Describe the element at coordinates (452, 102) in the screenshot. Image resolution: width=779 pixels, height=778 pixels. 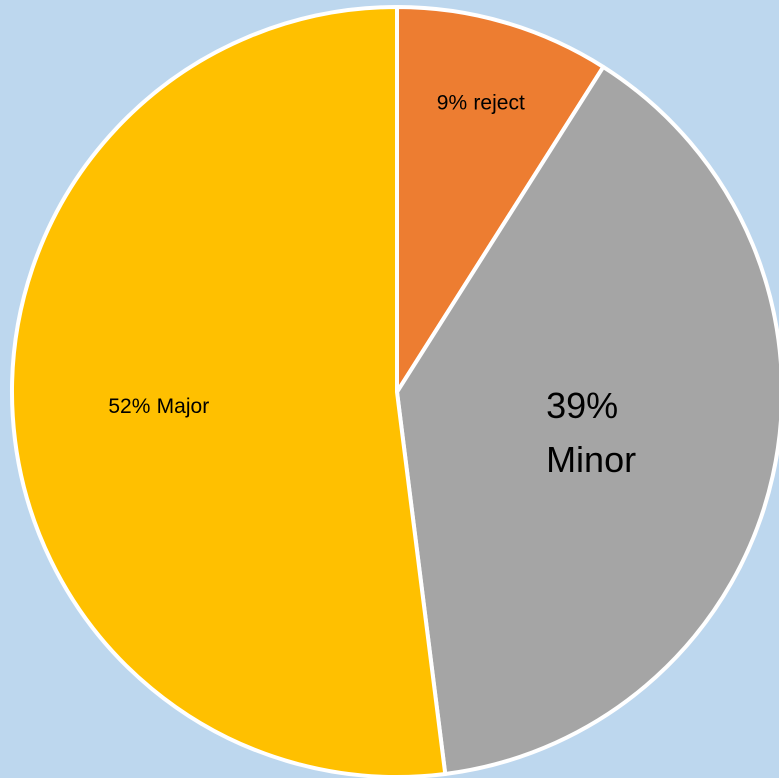
I see `data-label-value: 9%` at that location.